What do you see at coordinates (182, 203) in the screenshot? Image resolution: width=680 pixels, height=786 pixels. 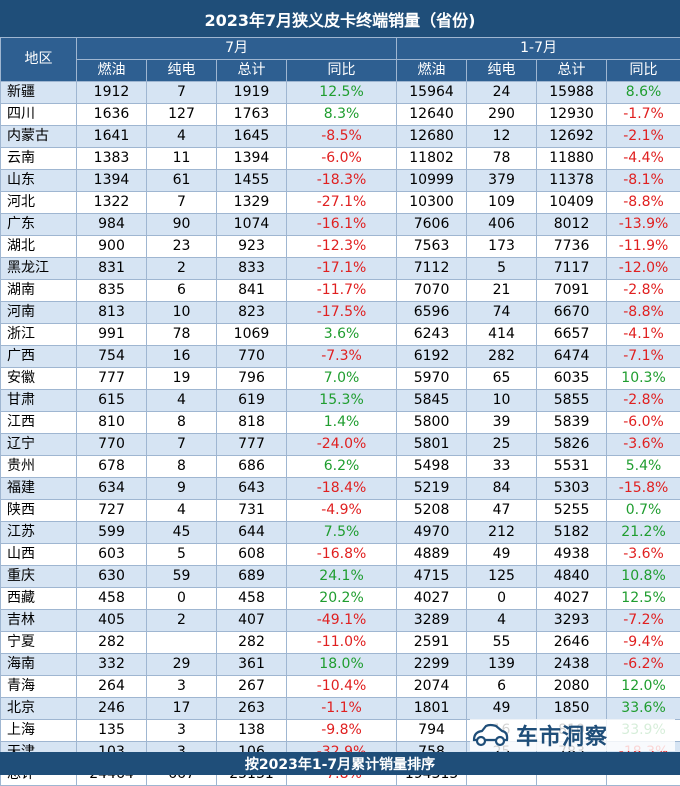 I see `value-cell: 7` at bounding box center [182, 203].